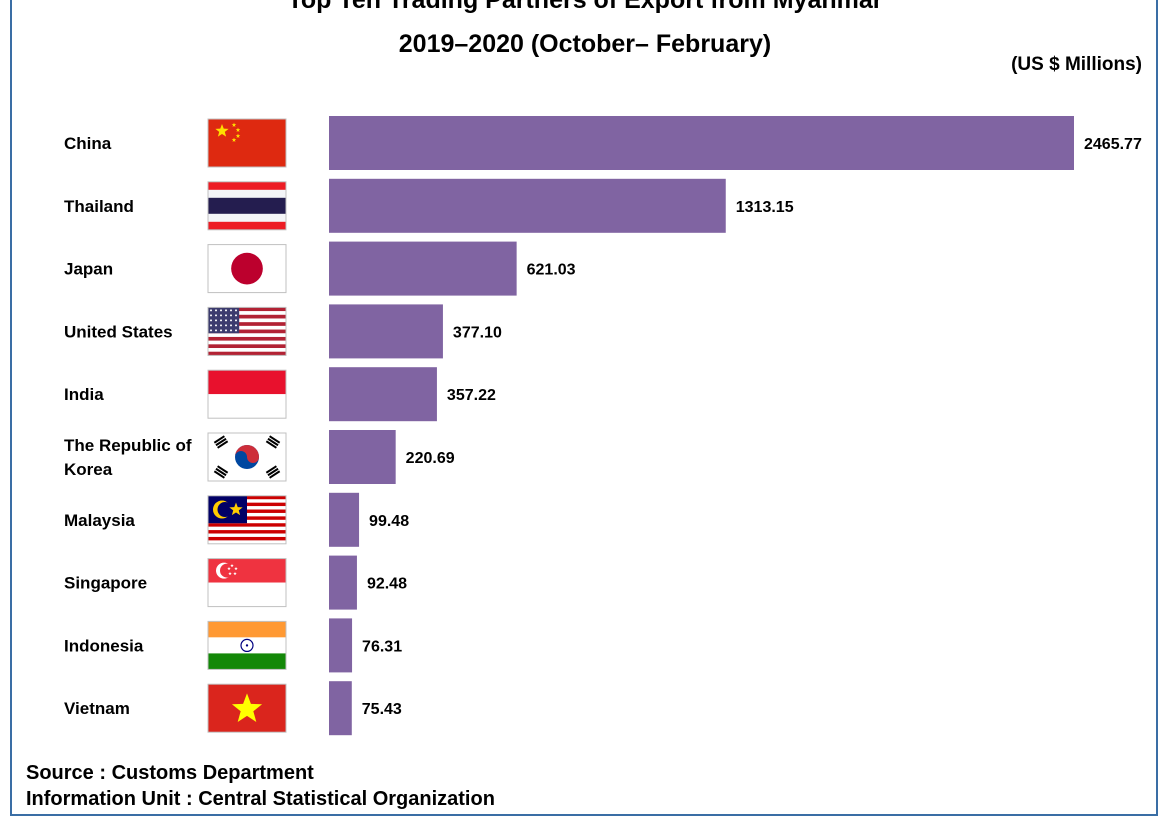 Image resolution: width=1170 pixels, height=816 pixels. I want to click on country-label: The Republic of Korea, so click(128, 457).